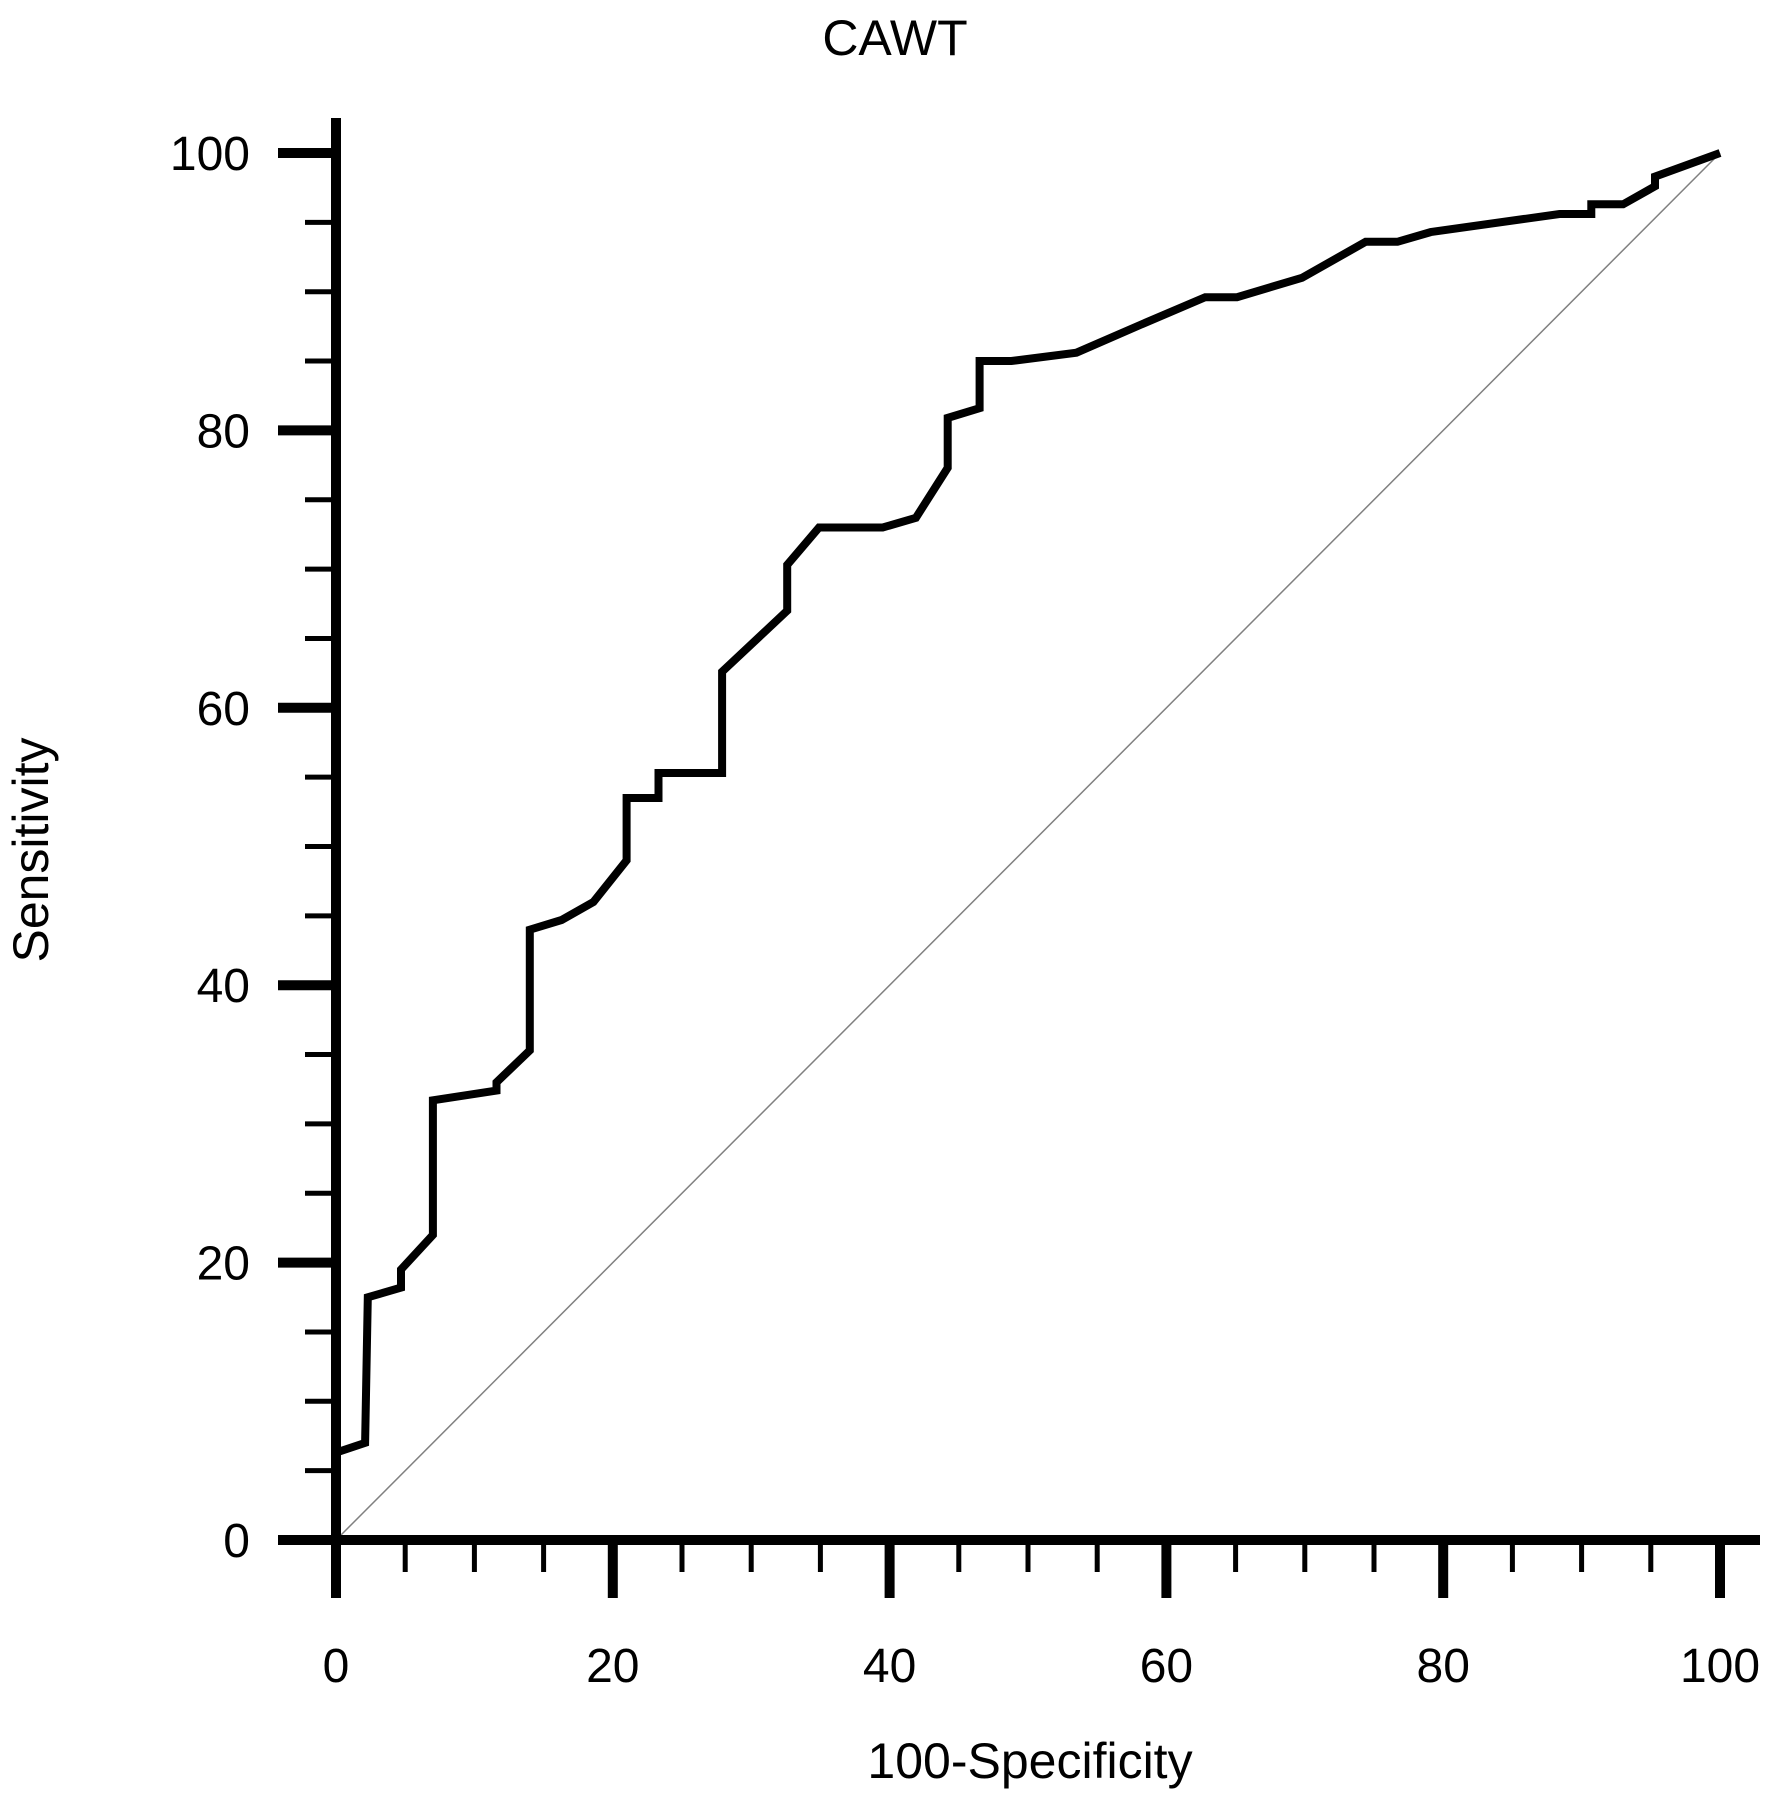 This screenshot has width=1781, height=1800. Describe the element at coordinates (236, 1541) in the screenshot. I see `y-tick-label: 0` at that location.